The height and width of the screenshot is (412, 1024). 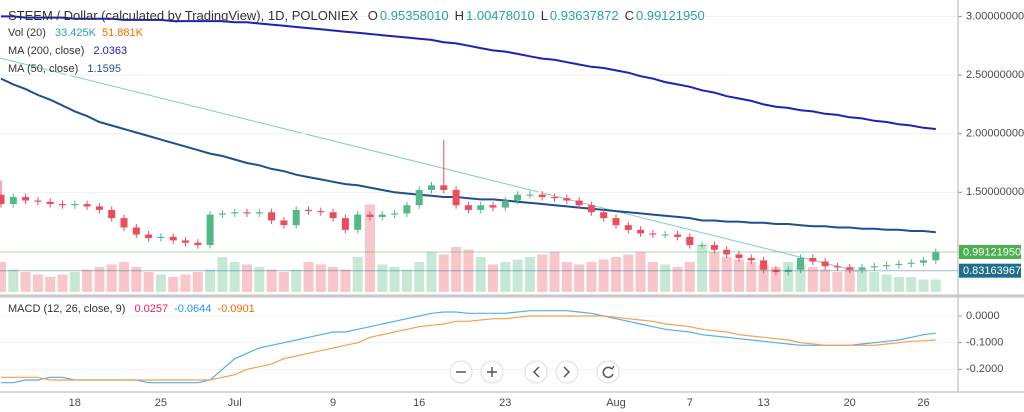 I want to click on y-tick-label: -0.1000, so click(x=984, y=343).